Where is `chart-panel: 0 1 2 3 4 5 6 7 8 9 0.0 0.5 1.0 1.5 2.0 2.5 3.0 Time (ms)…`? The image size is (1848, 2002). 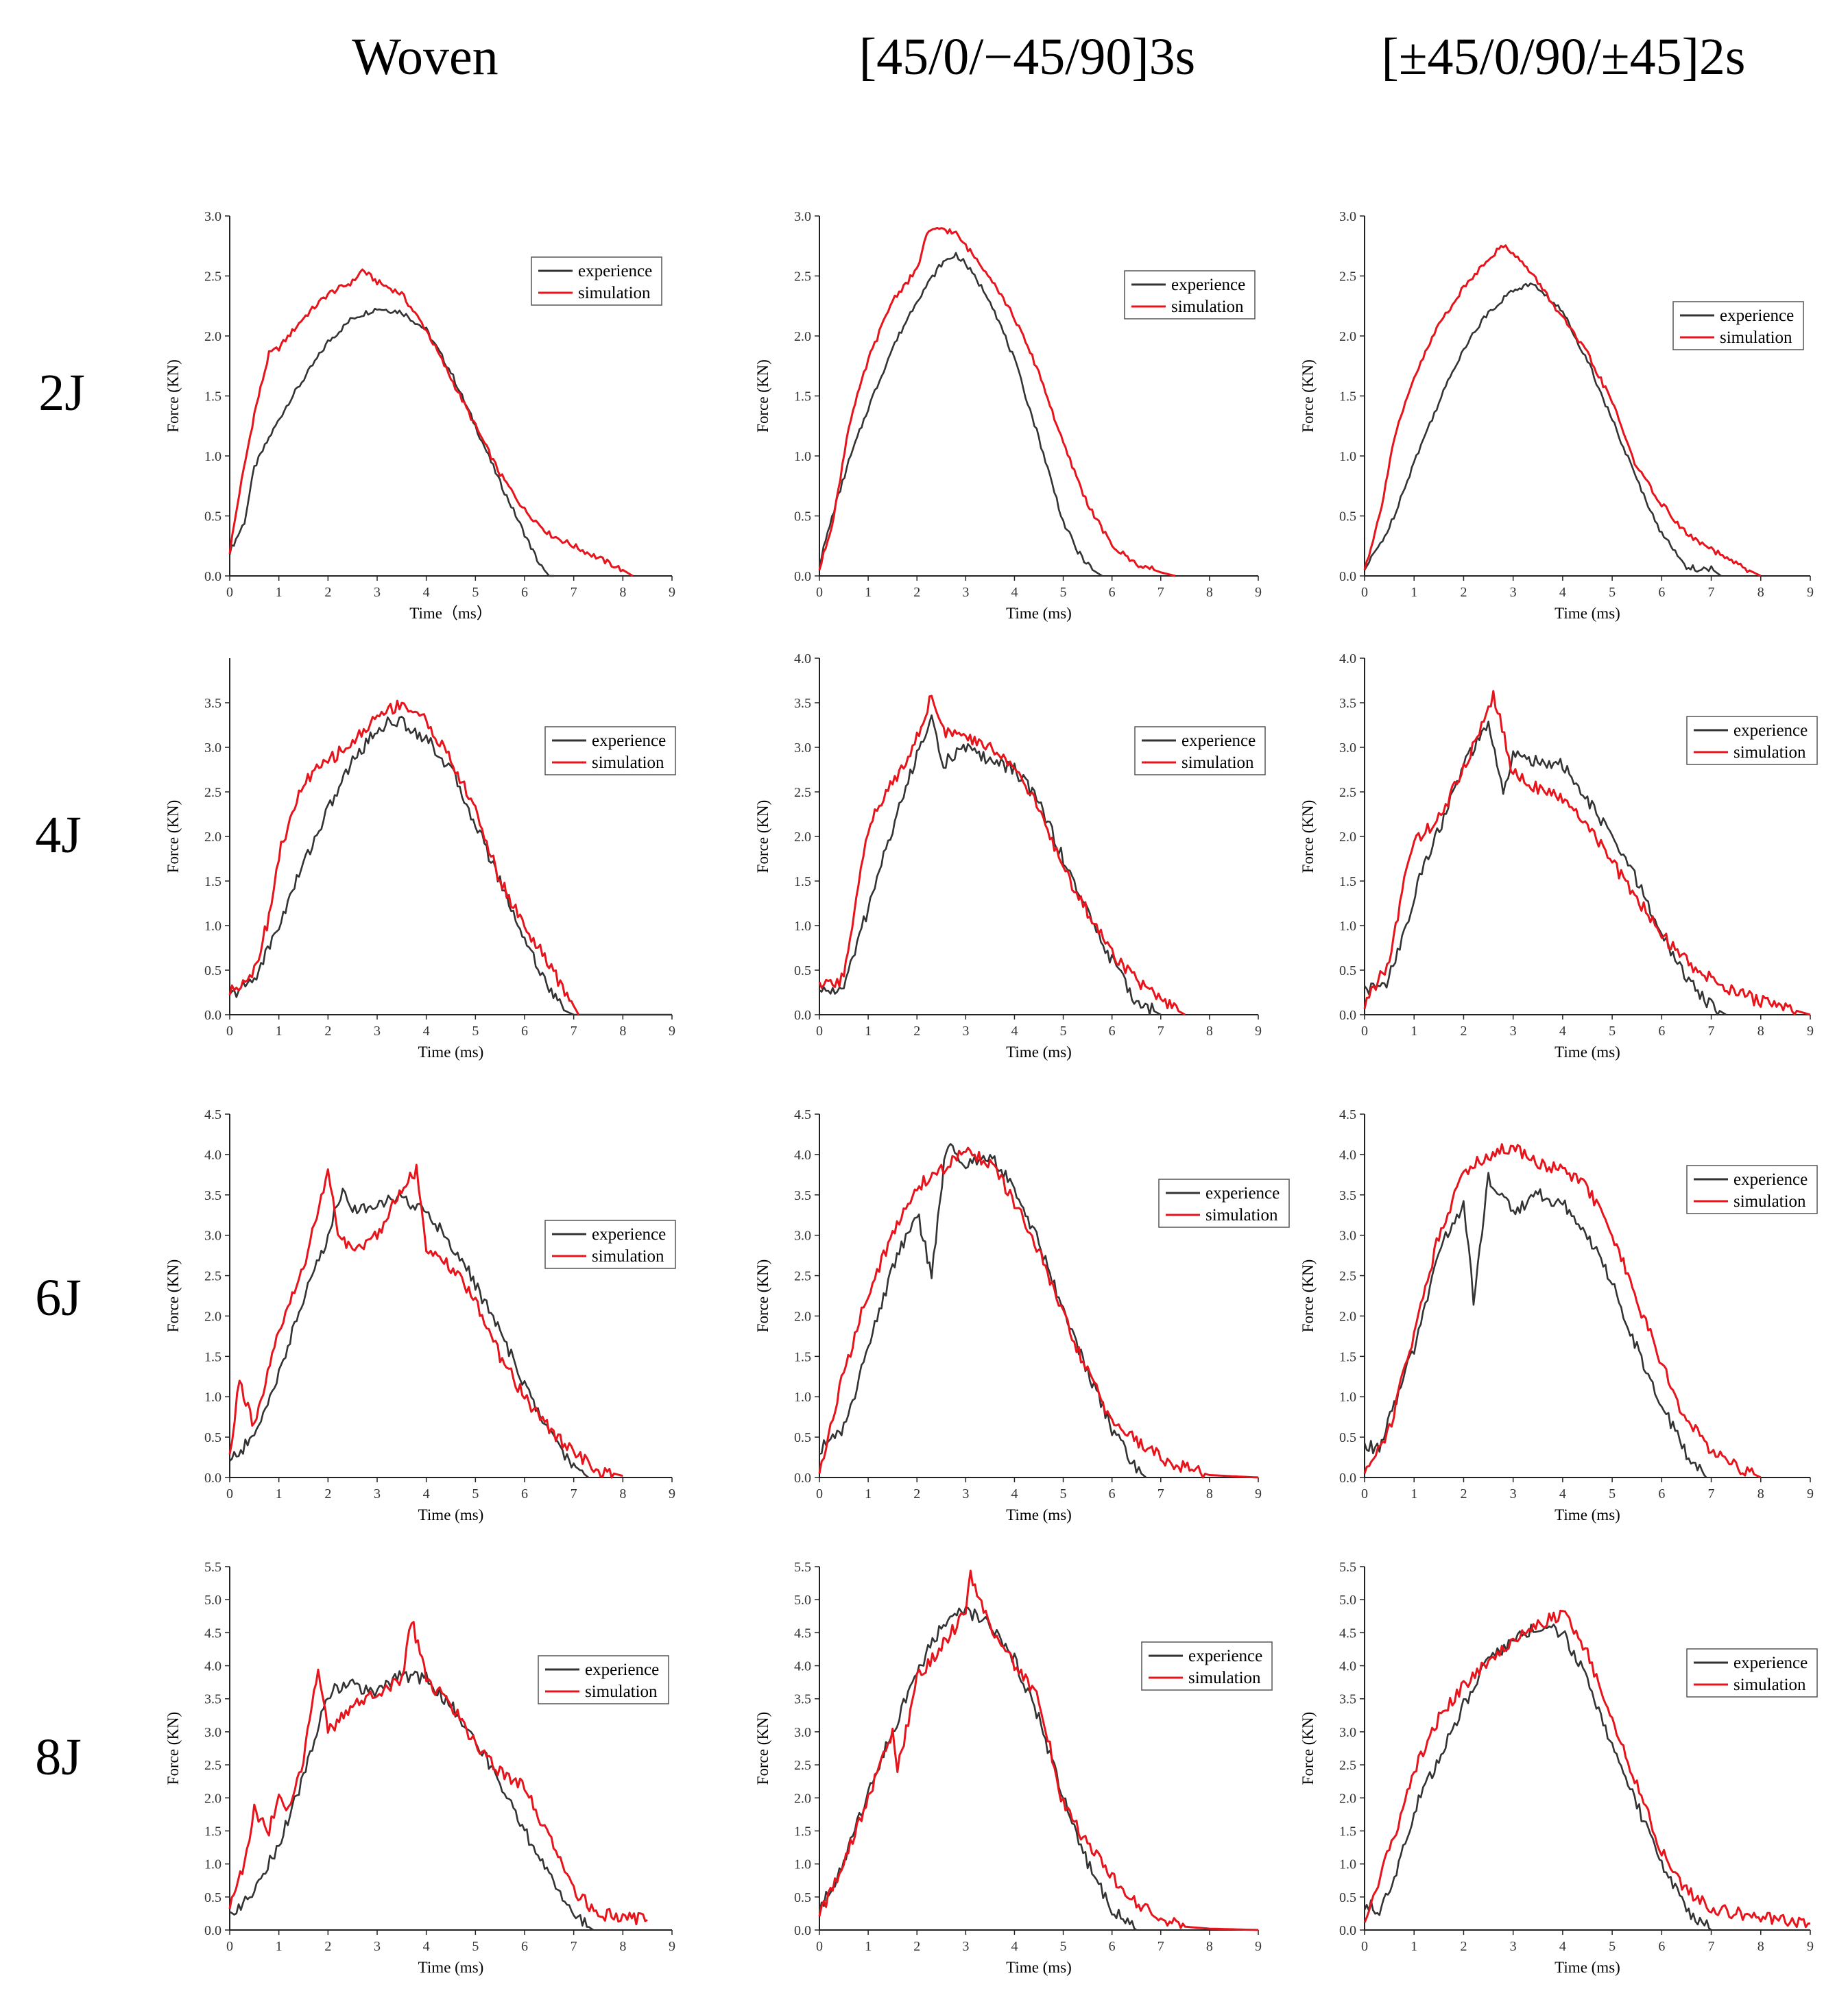 chart-panel: 0 1 2 3 4 5 6 7 8 9 0.0 0.5 1.0 1.5 2.0 2.5 3.0 Time (ms)… is located at coordinates (1556, 415).